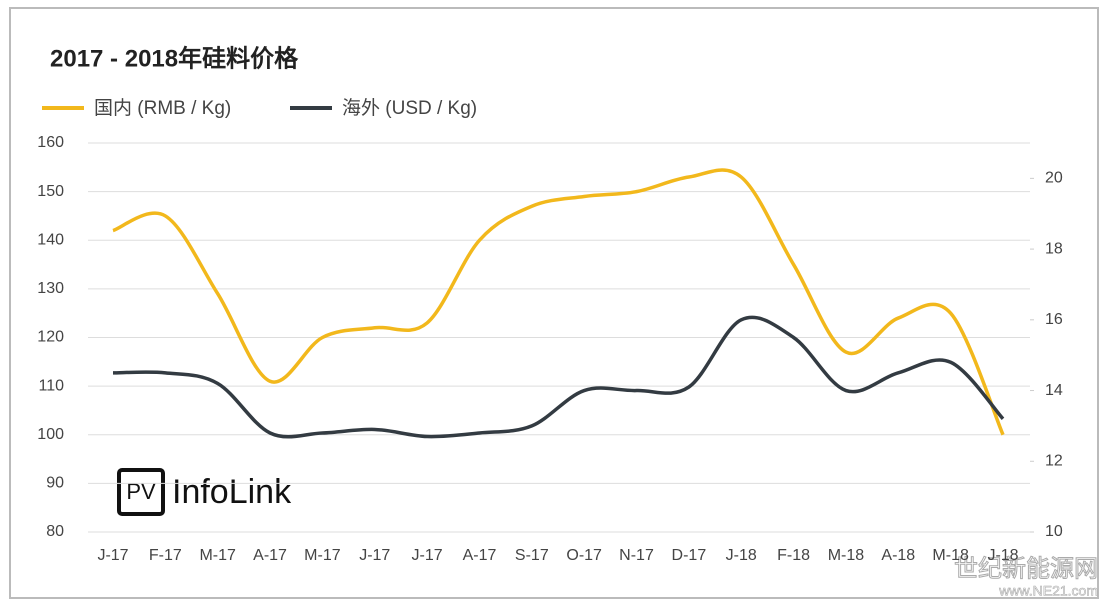 Image resolution: width=1108 pixels, height=606 pixels. I want to click on y-tick-label: 160, so click(50, 142).